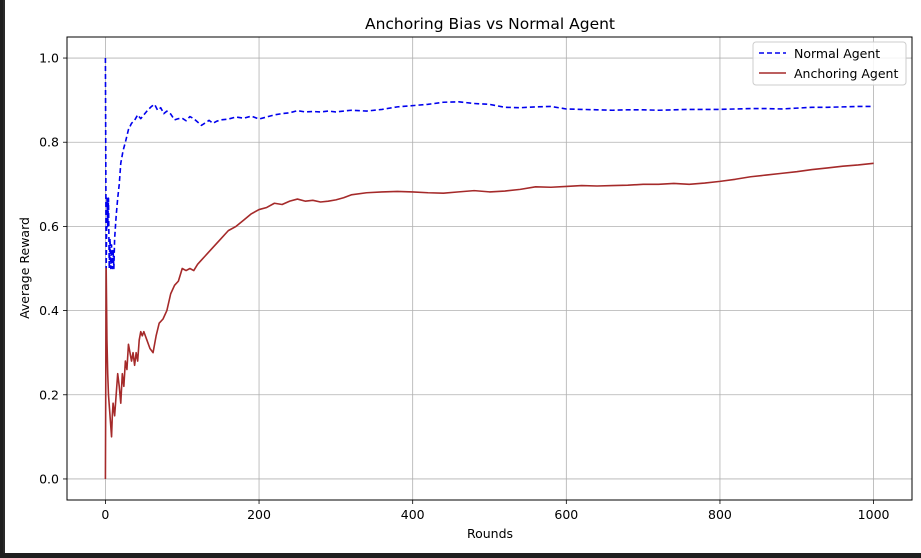 The height and width of the screenshot is (558, 921). Describe the element at coordinates (490, 24) in the screenshot. I see `chart-title: Anchoring Bias vs Normal Agent` at that location.